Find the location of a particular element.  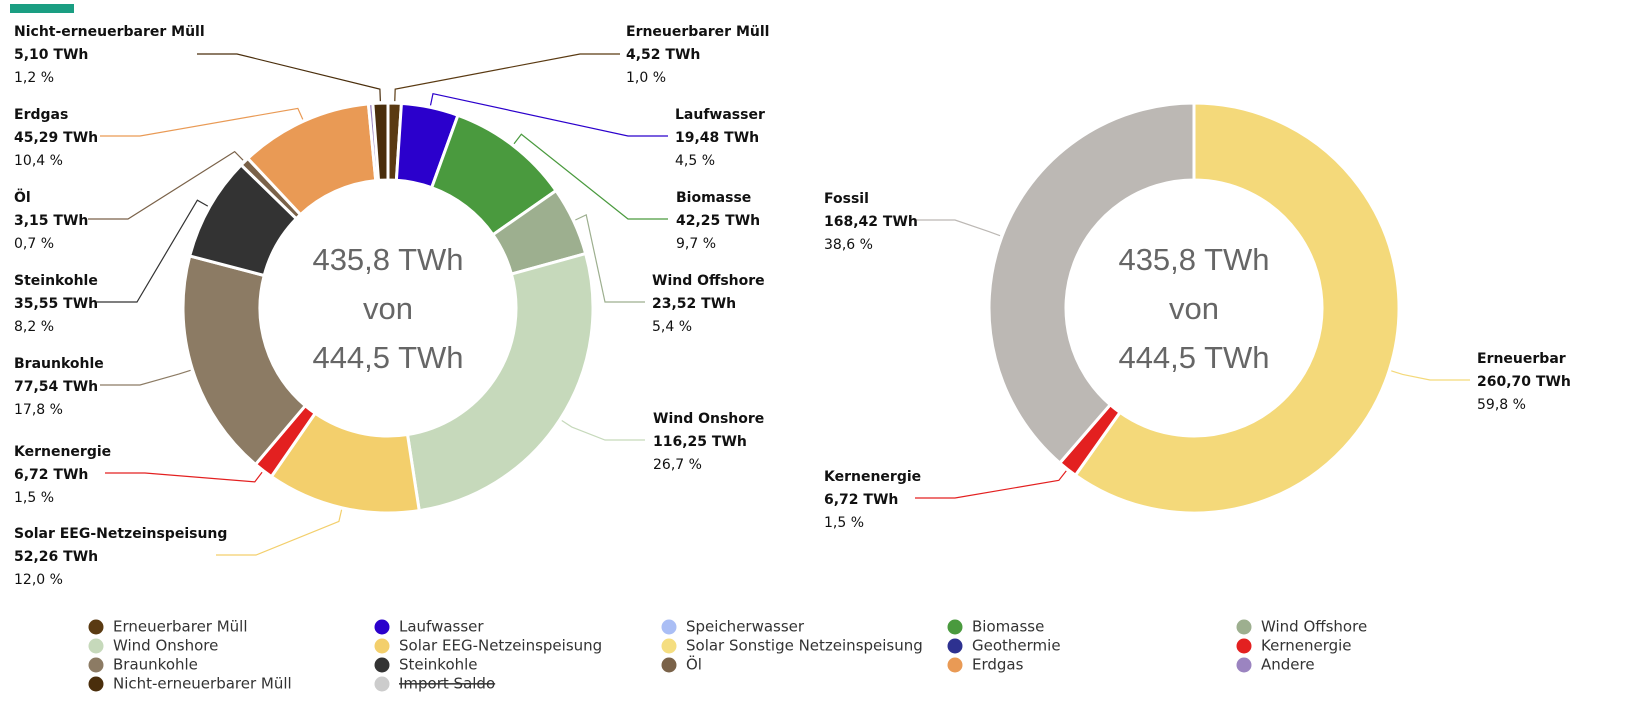

legend-label: Solar EEG-Netzeinspeisung is located at coordinates (500, 646).